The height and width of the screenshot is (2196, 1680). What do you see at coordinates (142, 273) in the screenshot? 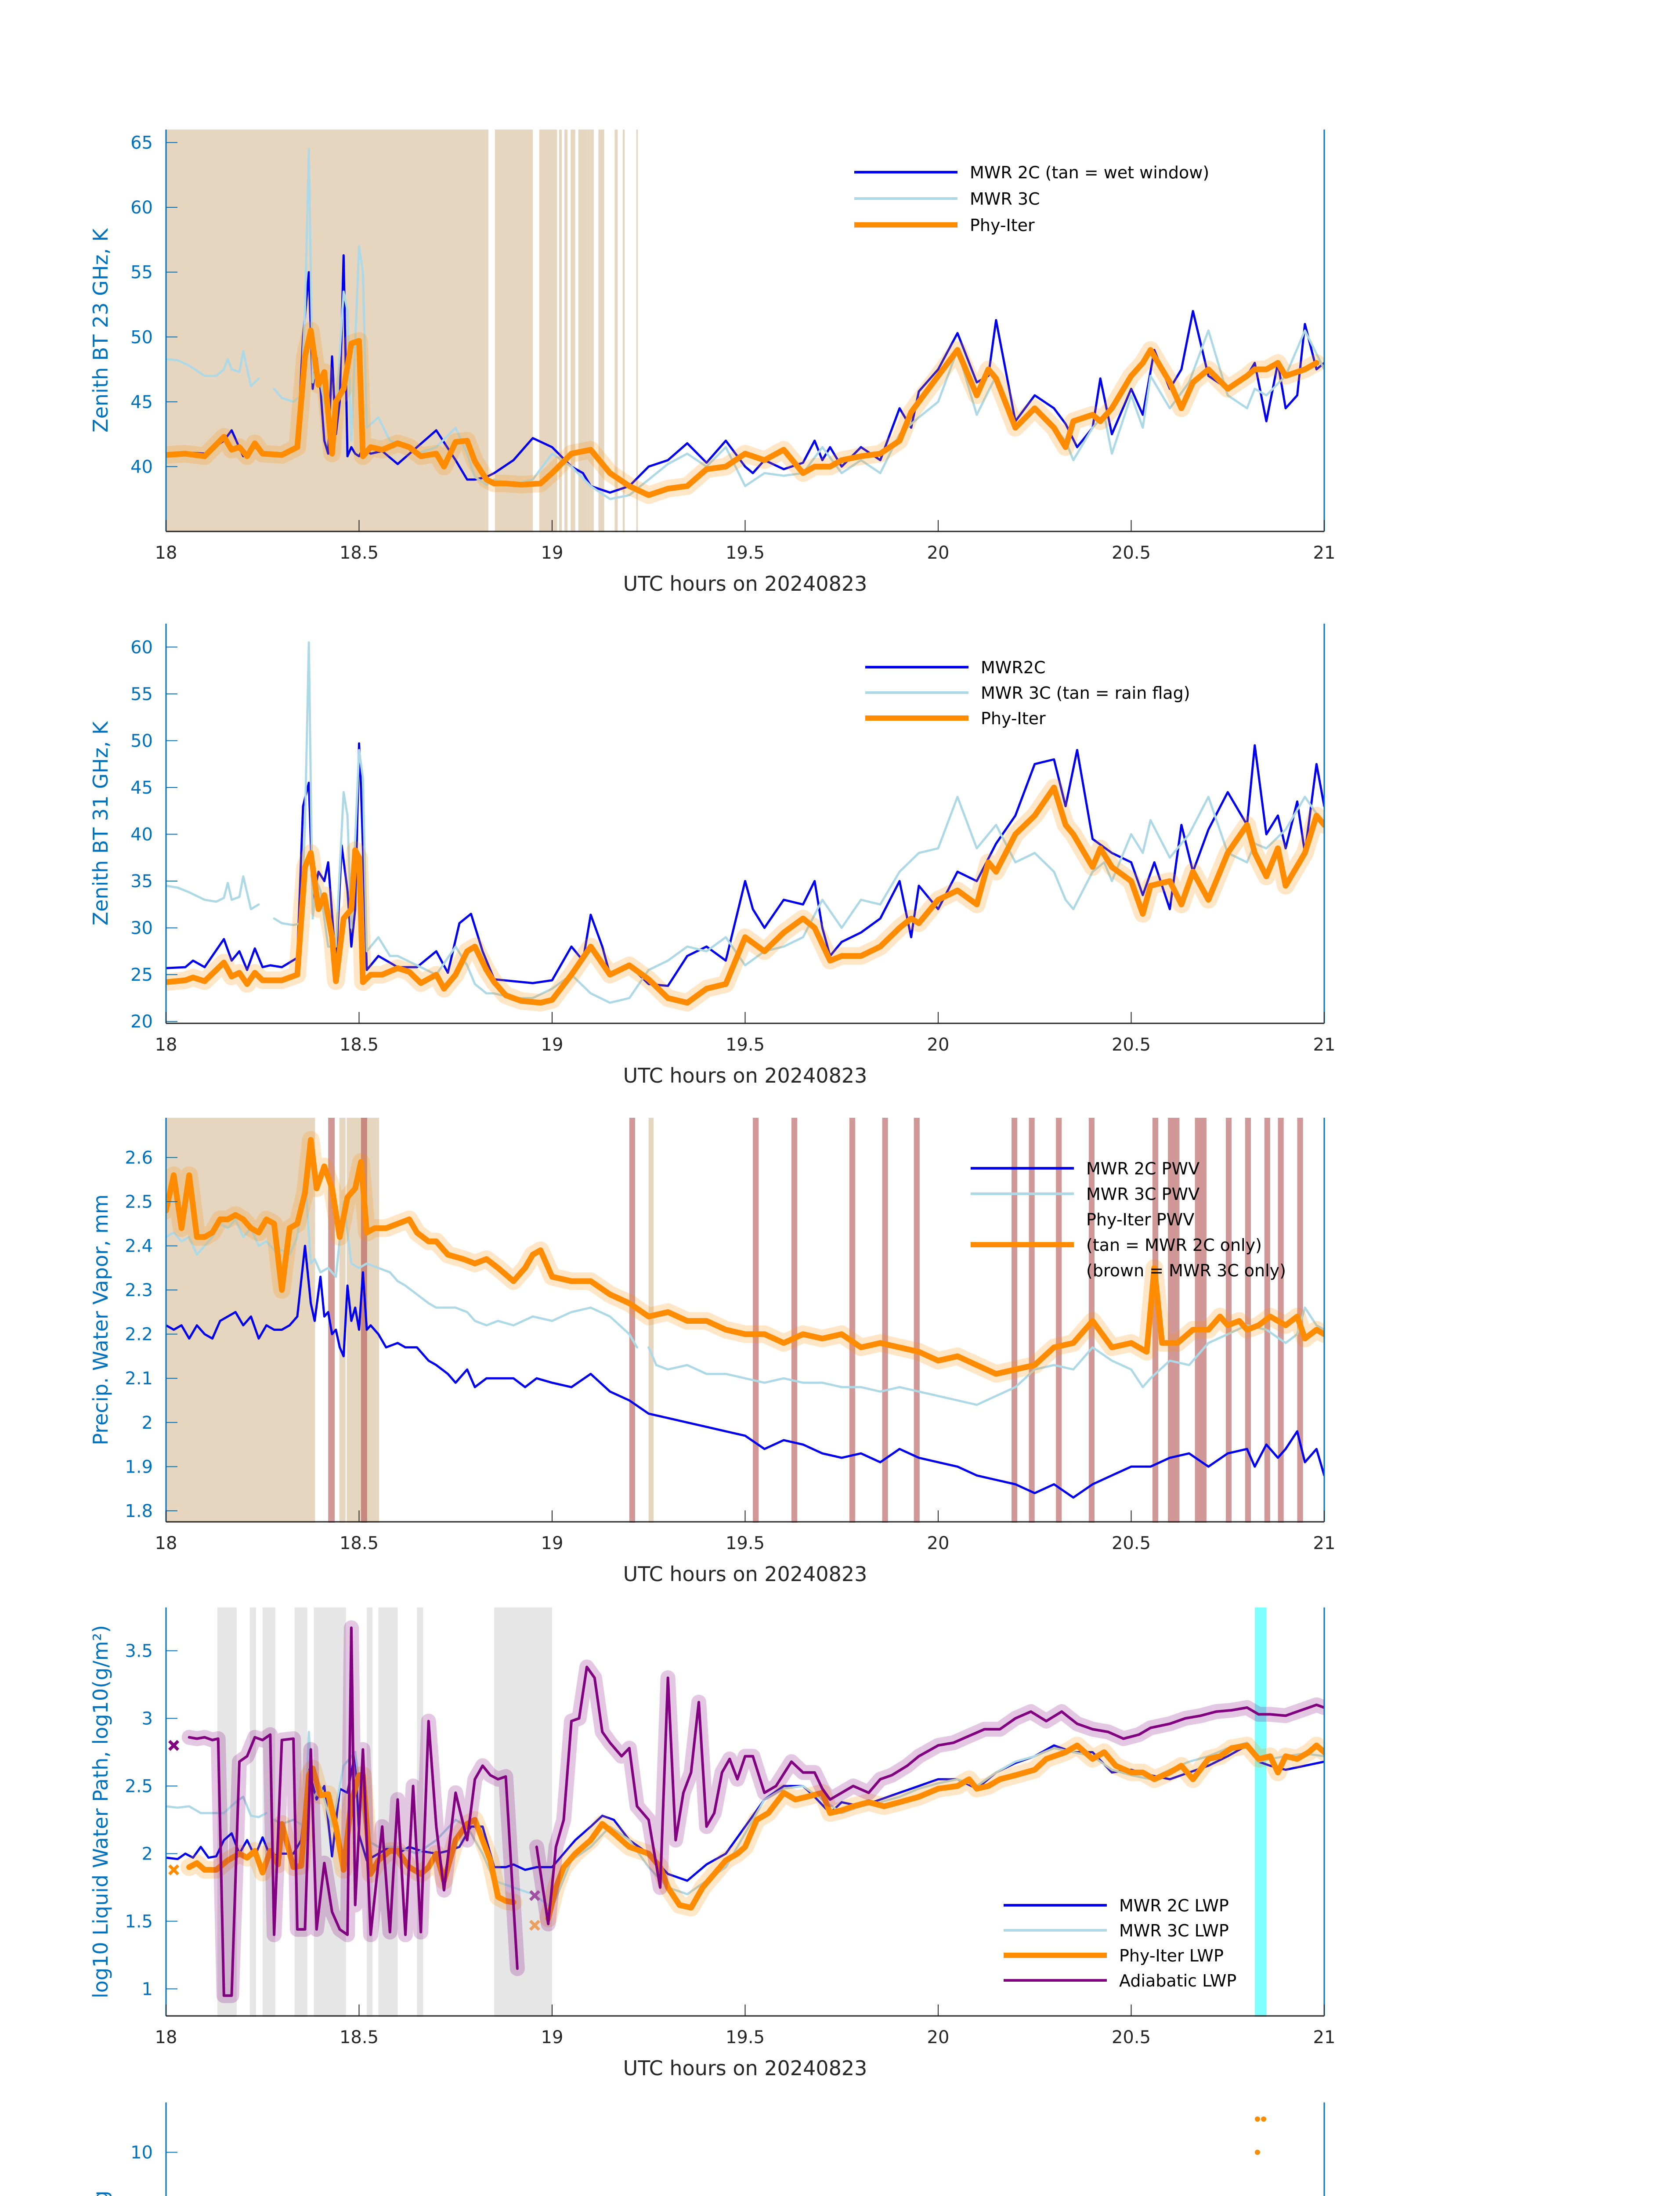
I see `y-tick-label: 55` at bounding box center [142, 273].